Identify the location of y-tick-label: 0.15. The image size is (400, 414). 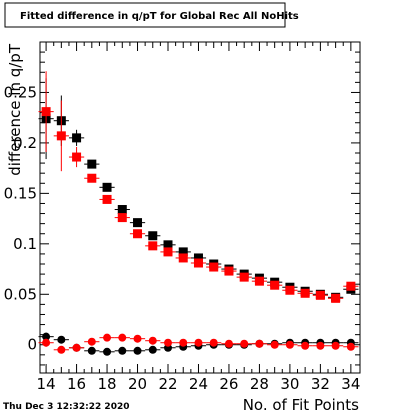
(20, 193).